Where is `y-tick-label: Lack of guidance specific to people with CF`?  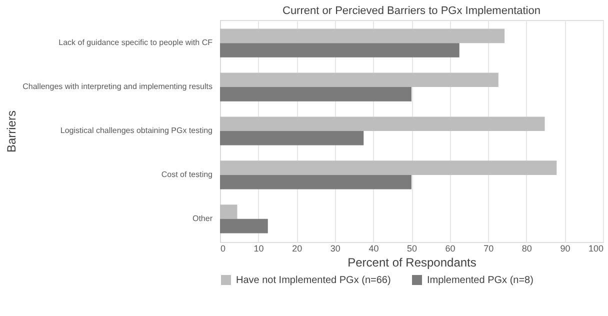
y-tick-label: Lack of guidance specific to people with CF is located at coordinates (135, 43).